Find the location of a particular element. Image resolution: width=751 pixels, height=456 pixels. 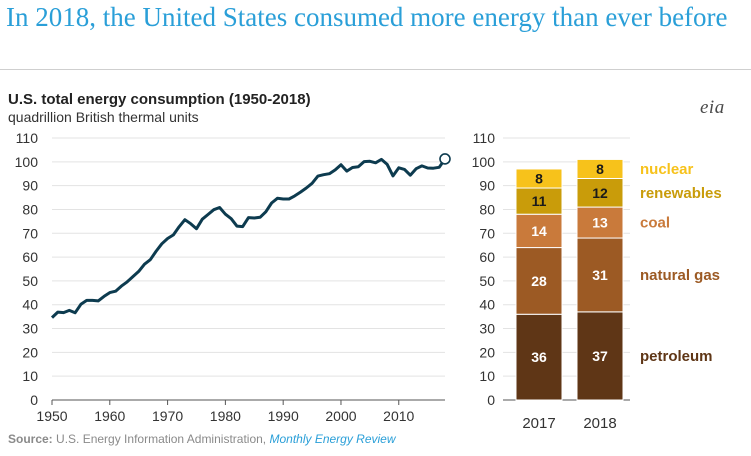

bar-segment-petroleum-2018 is located at coordinates (600, 356).